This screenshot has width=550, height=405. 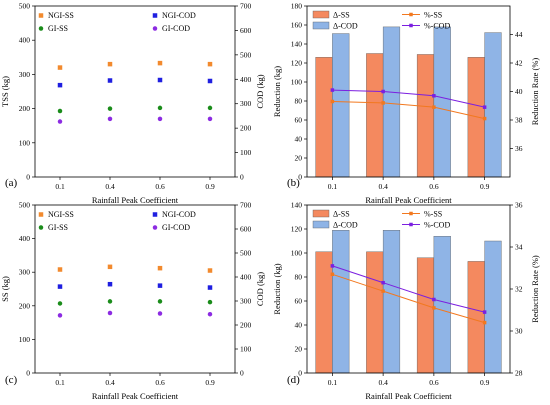 What do you see at coordinates (297, 63) in the screenshot?
I see `y-left-tick-label: 120` at bounding box center [297, 63].